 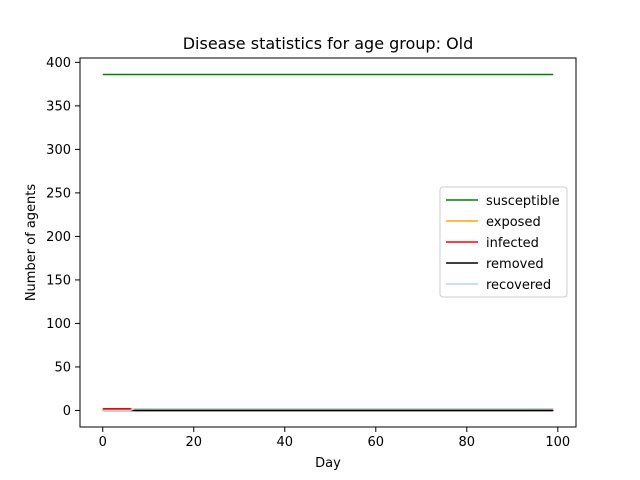 I want to click on legend-box, so click(x=503, y=242).